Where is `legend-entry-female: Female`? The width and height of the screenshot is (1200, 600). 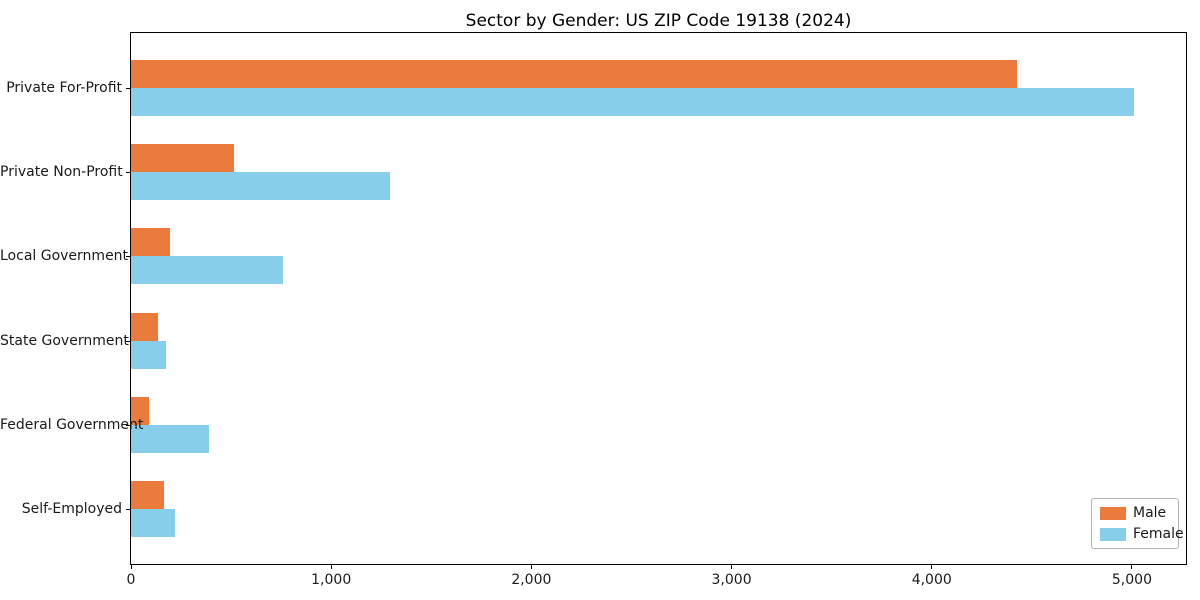
legend-entry-female: Female is located at coordinates (1142, 534).